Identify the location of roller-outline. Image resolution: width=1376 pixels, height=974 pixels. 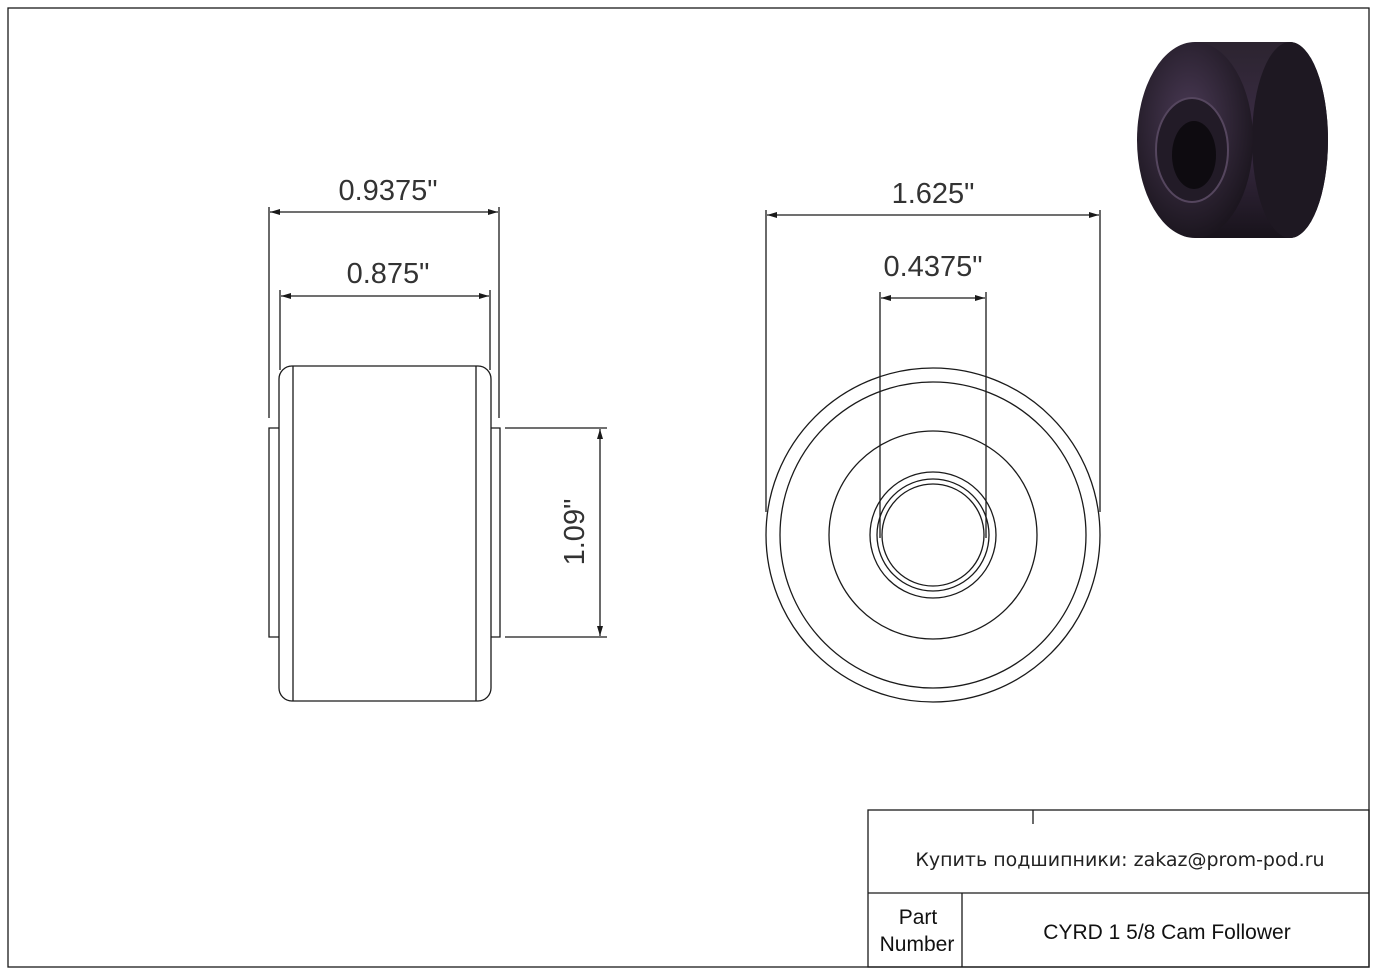
(385, 533).